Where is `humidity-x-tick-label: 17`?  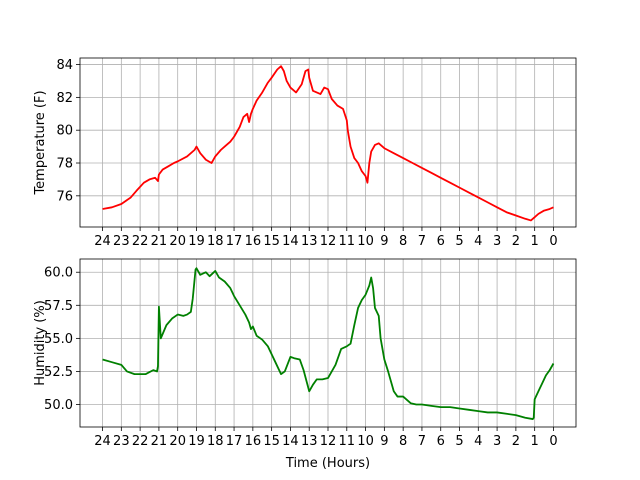 humidity-x-tick-label: 17 is located at coordinates (234, 441).